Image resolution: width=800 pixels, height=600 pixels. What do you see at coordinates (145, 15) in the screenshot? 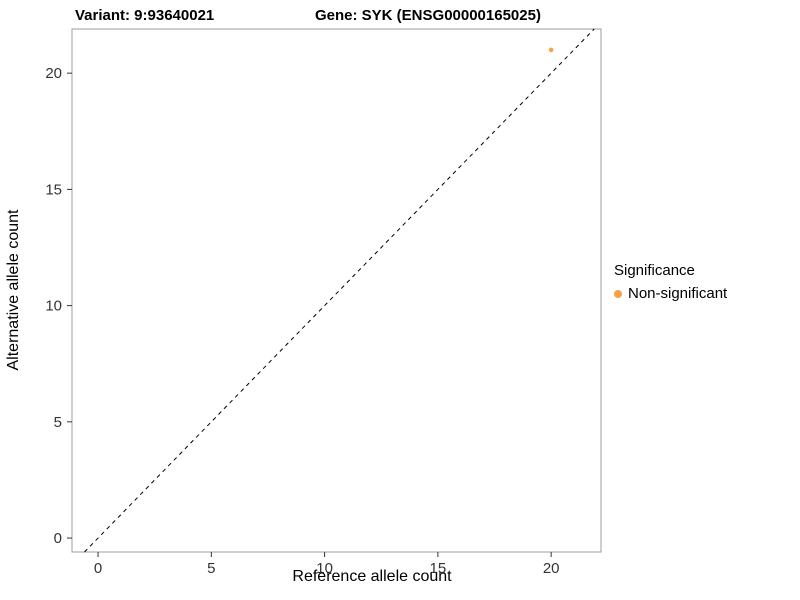
I see `plot-title-variant: Variant: 9:93640021` at bounding box center [145, 15].